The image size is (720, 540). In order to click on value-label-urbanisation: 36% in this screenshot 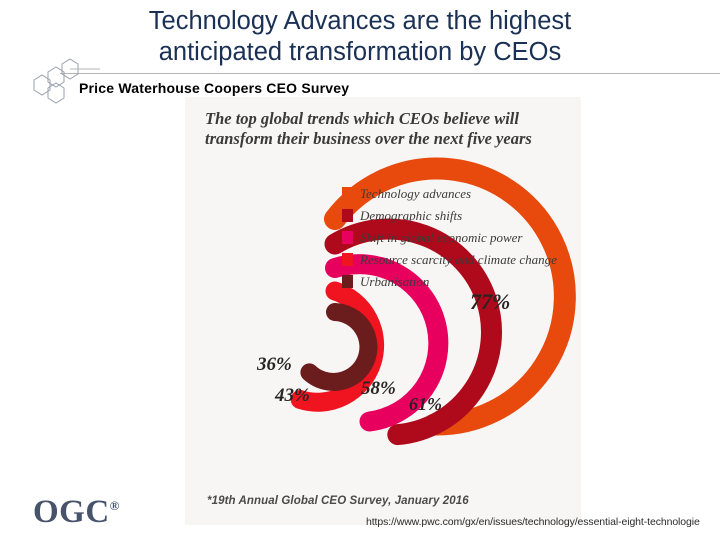, I will do `click(274, 364)`.